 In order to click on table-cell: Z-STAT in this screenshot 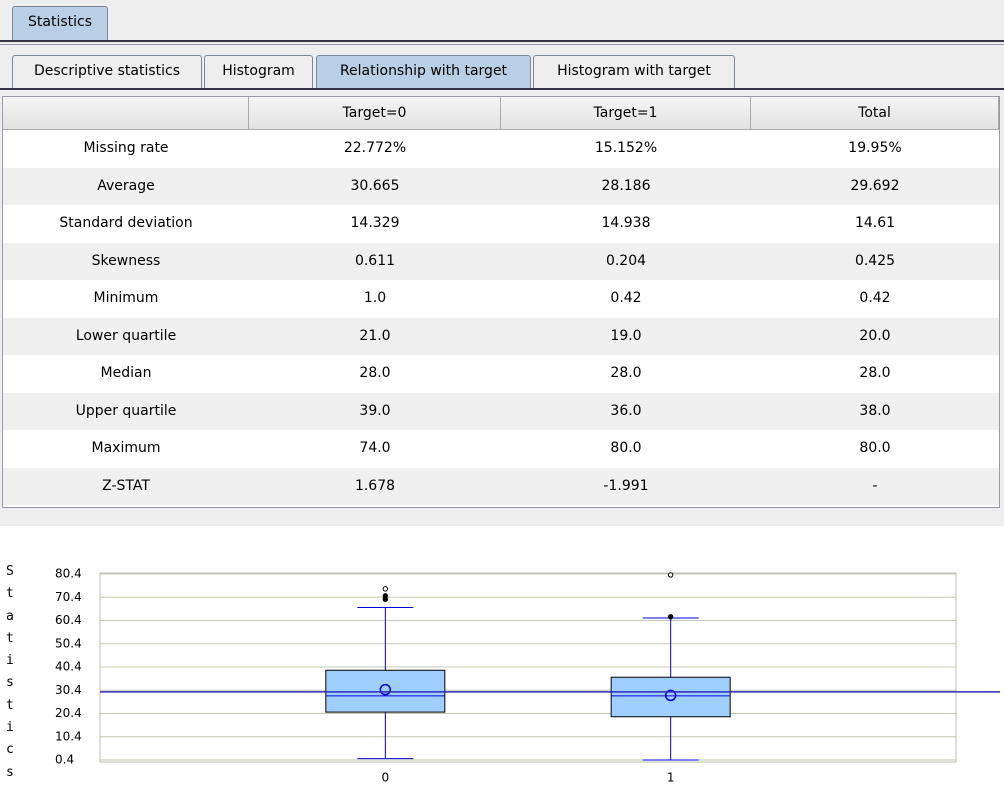, I will do `click(126, 485)`.